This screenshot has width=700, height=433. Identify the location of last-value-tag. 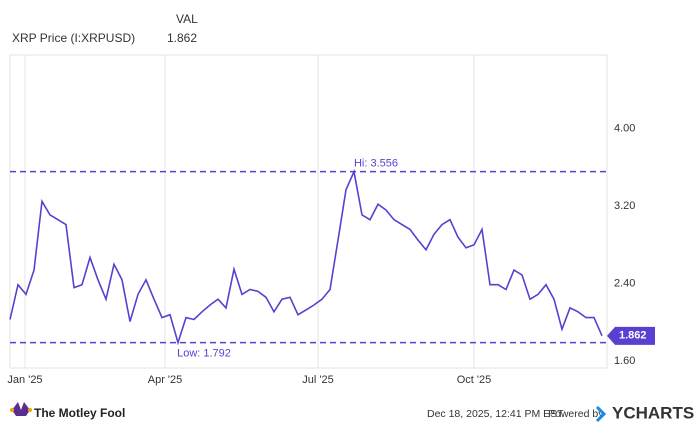
(631, 335).